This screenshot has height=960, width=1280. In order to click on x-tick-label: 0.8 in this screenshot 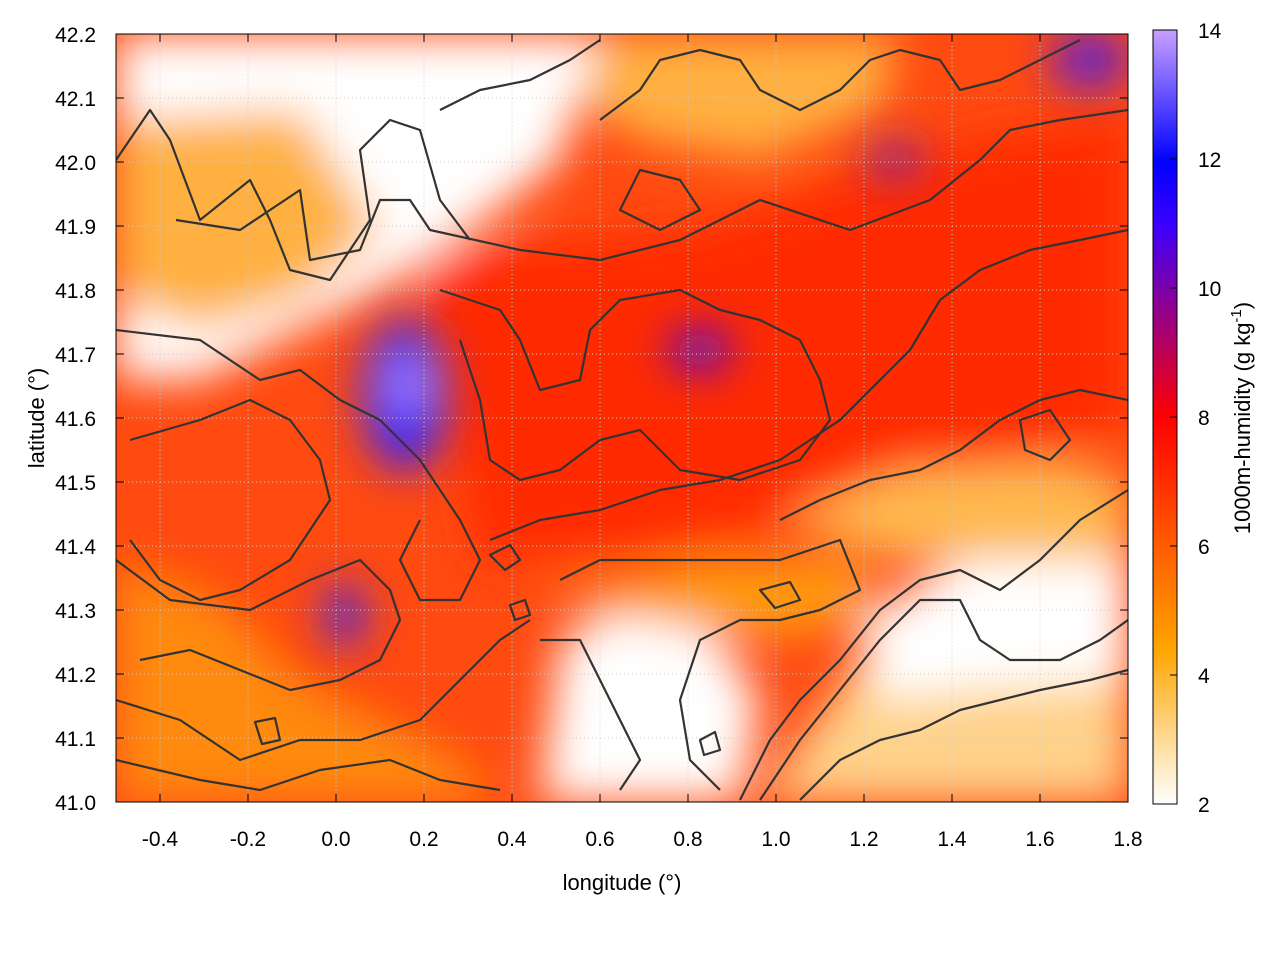, I will do `click(687, 839)`.